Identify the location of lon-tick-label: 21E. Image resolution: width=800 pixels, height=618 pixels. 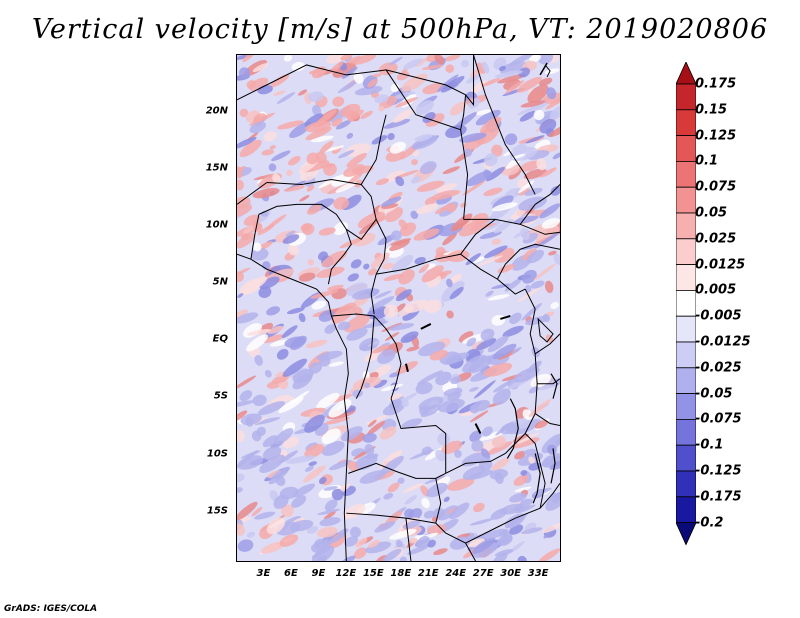
(428, 573).